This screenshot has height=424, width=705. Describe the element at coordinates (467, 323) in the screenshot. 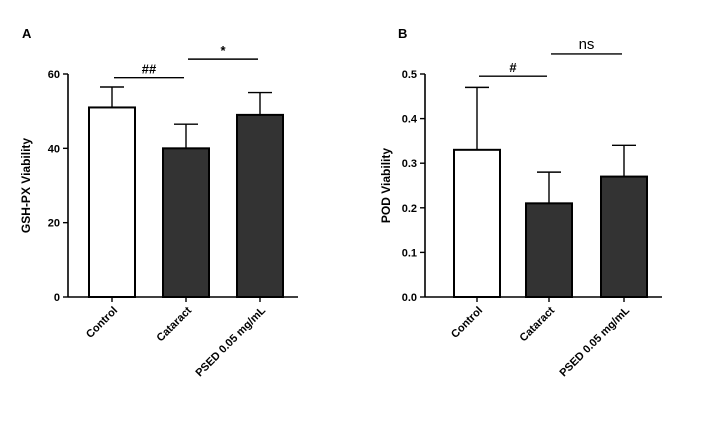

I see `panel-b-category-label: Control` at that location.